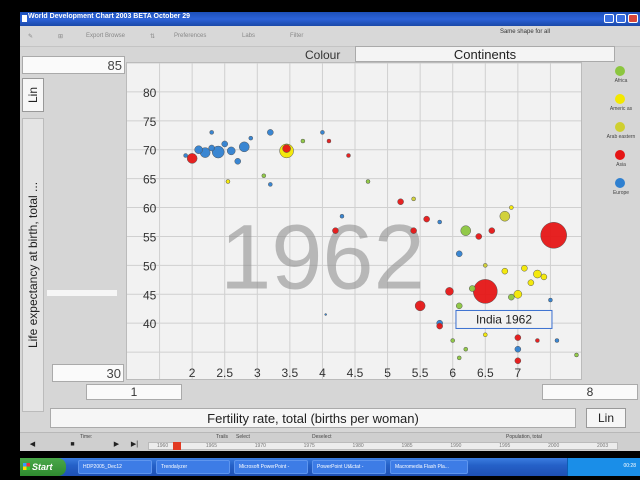 The image size is (640, 480). I want to click on stop-icon: ■, so click(72, 444).